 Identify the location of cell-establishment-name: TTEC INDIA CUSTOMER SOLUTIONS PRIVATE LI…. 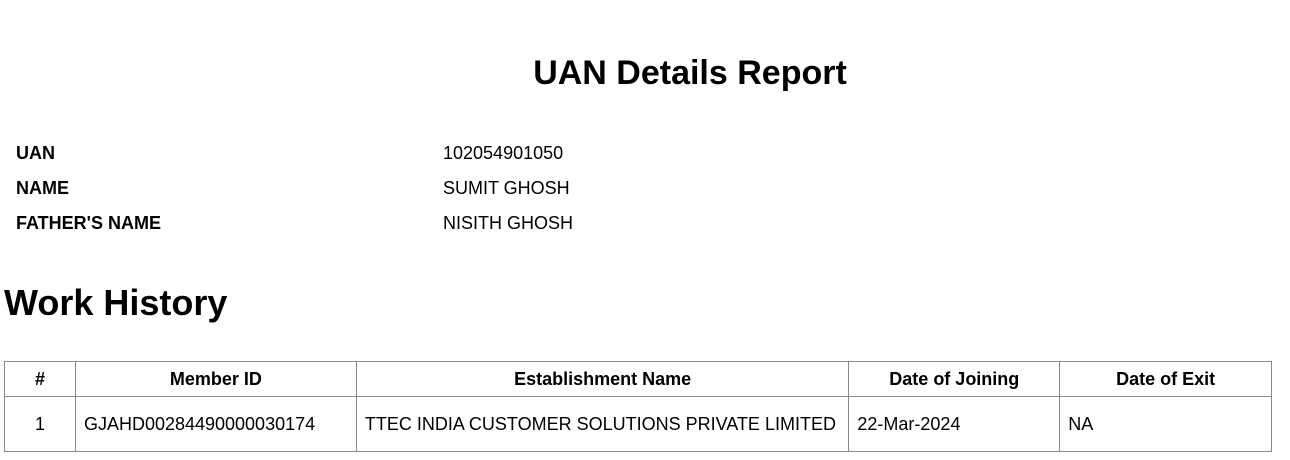
(602, 424).